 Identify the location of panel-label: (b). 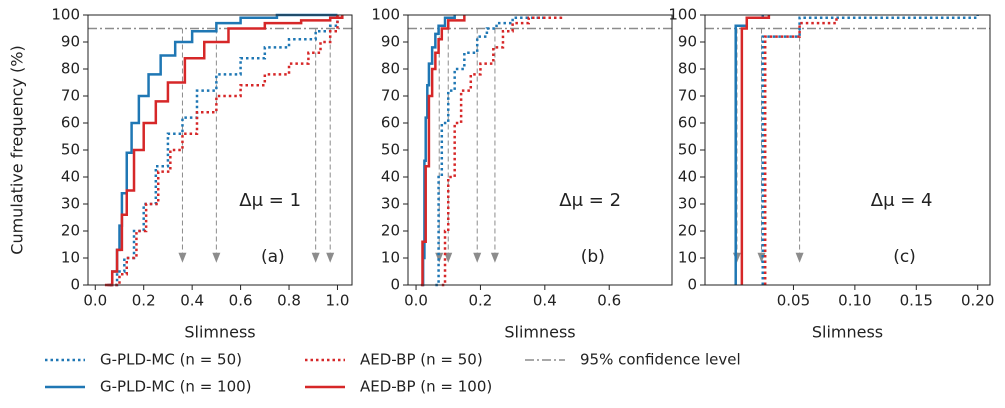
(593, 257).